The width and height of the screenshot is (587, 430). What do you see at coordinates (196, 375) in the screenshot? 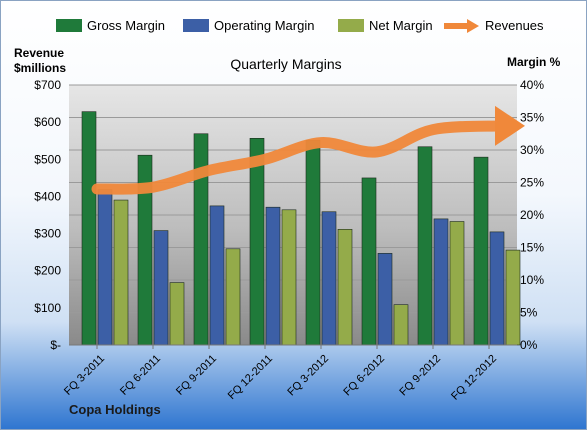
I see `x-tick-label: FQ 9-2011` at bounding box center [196, 375].